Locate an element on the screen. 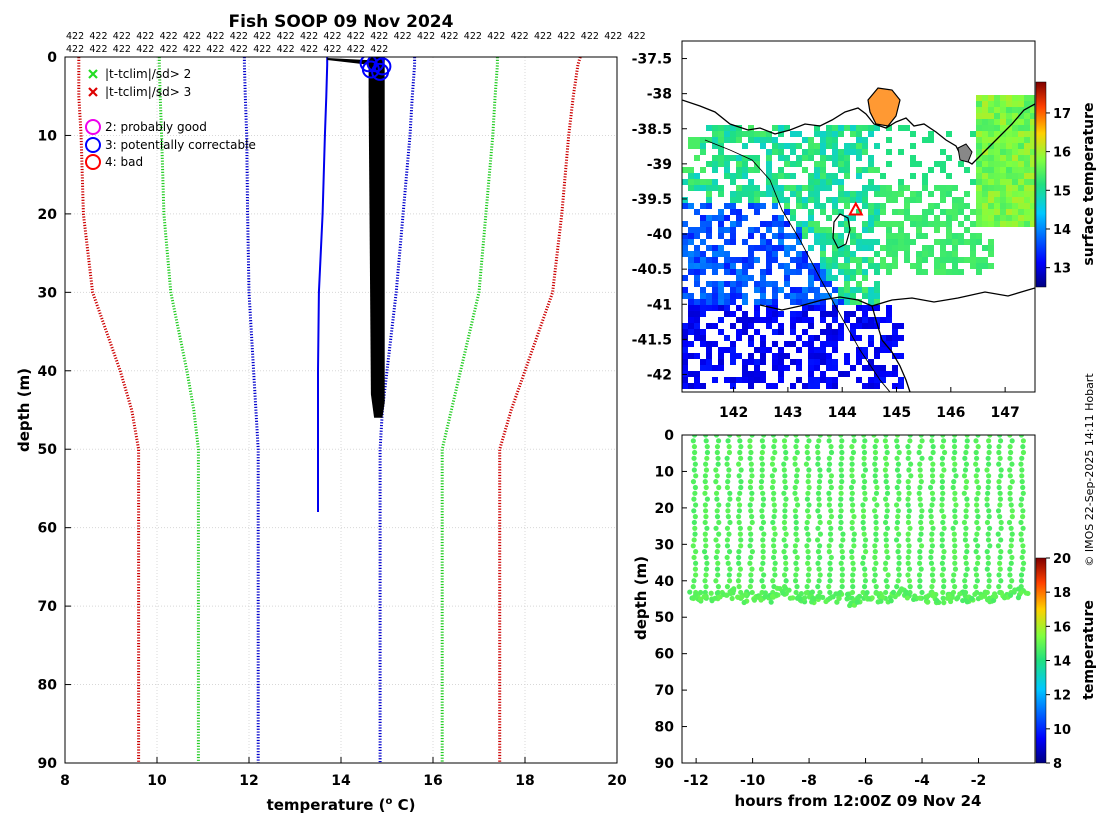 The height and width of the screenshot is (820, 1100). profile-x-axis-label: temperature (o C) is located at coordinates (341, 805).